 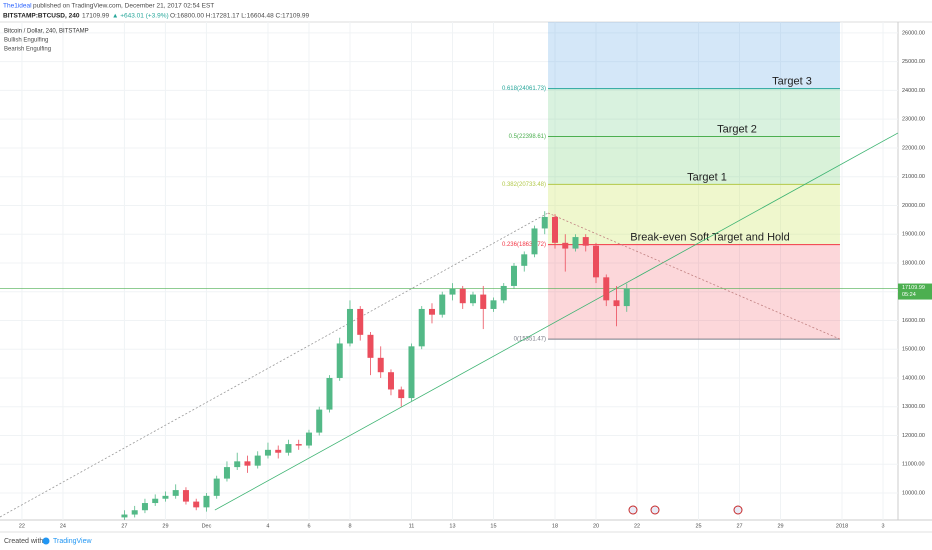 What do you see at coordinates (842, 526) in the screenshot?
I see `x-tick-label: 2018` at bounding box center [842, 526].